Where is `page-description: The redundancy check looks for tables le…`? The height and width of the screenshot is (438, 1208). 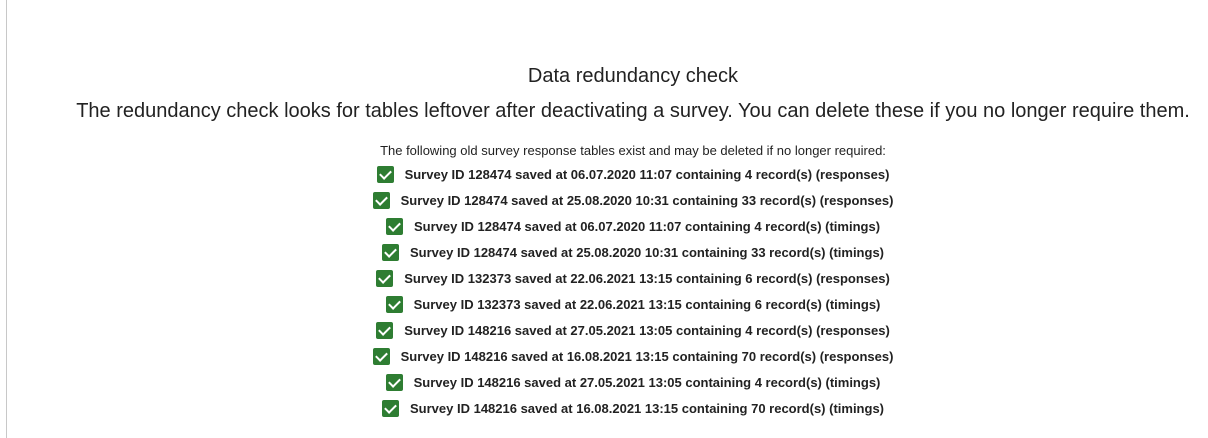 page-description: The redundancy check looks for tables le… is located at coordinates (633, 111).